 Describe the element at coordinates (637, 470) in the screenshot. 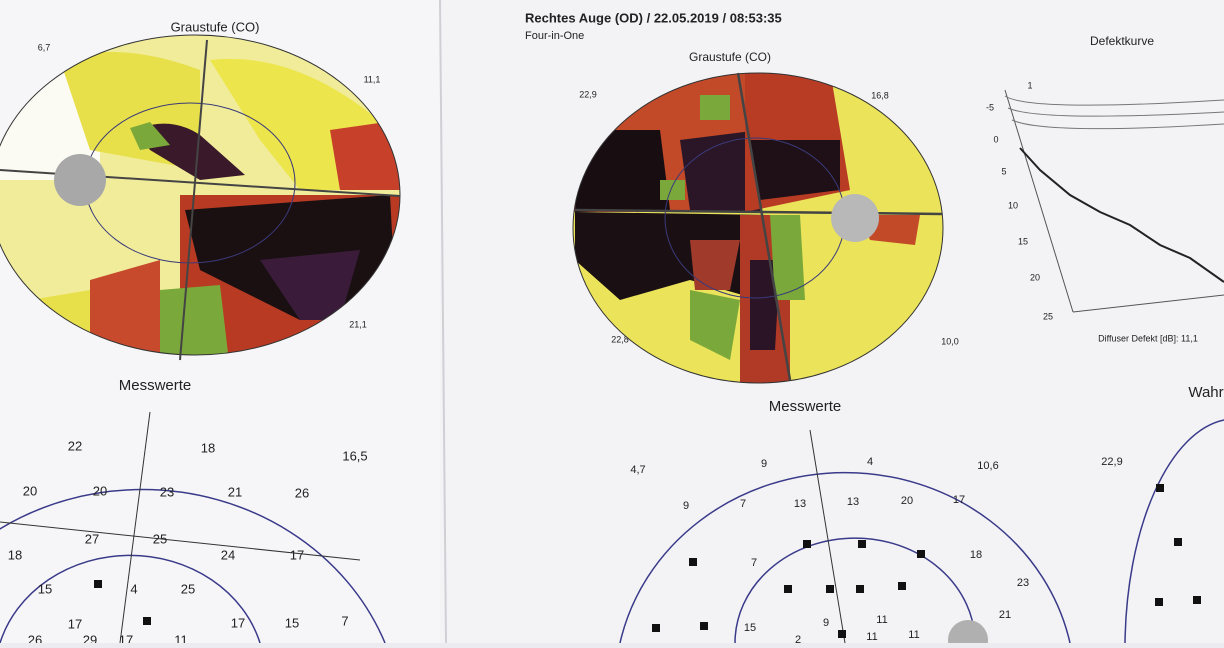

I see `measured-value: 4,7` at that location.